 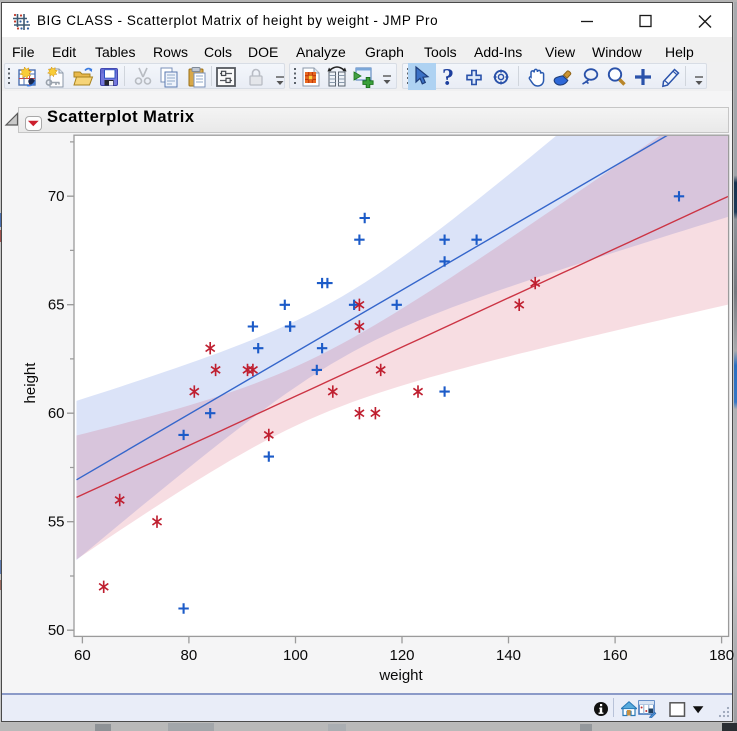 What do you see at coordinates (56, 630) in the screenshot?
I see `svg-text: 50` at bounding box center [56, 630].